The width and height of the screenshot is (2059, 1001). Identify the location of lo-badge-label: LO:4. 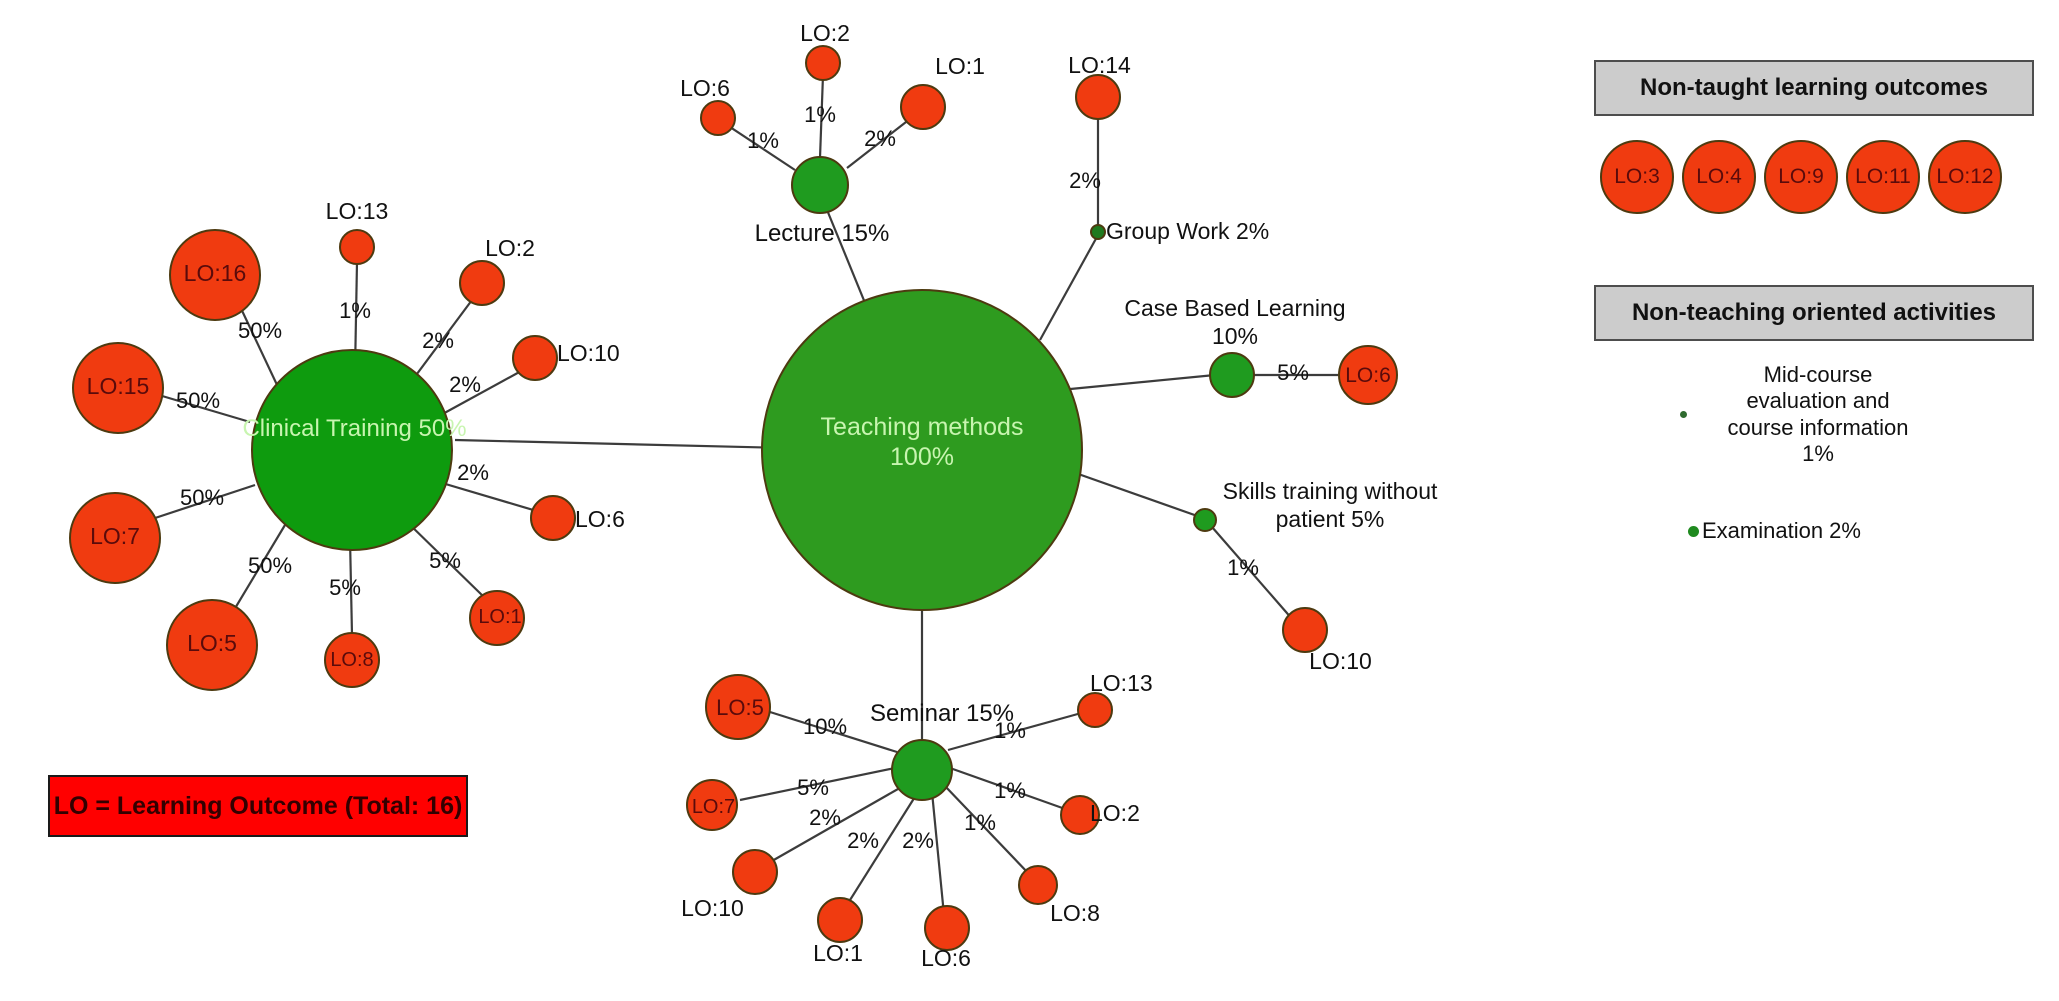
(1719, 176).